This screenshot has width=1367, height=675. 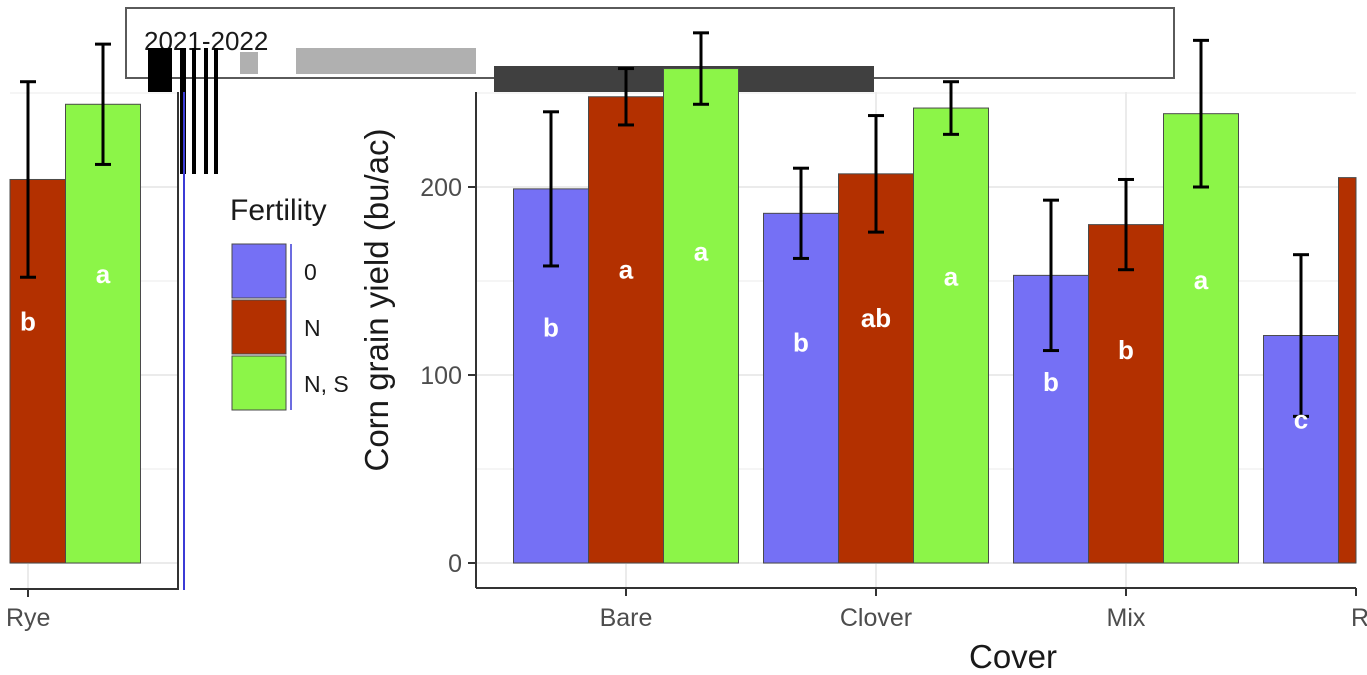 What do you see at coordinates (455, 564) in the screenshot?
I see `y-tick-label: 0` at bounding box center [455, 564].